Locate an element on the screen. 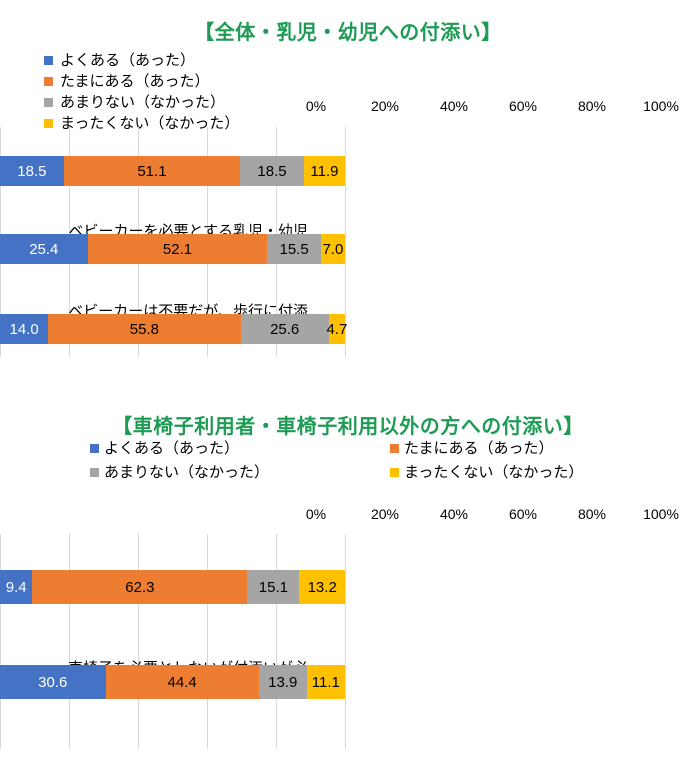 The height and width of the screenshot is (772, 696). bar-value-label: 52.1 is located at coordinates (177, 249).